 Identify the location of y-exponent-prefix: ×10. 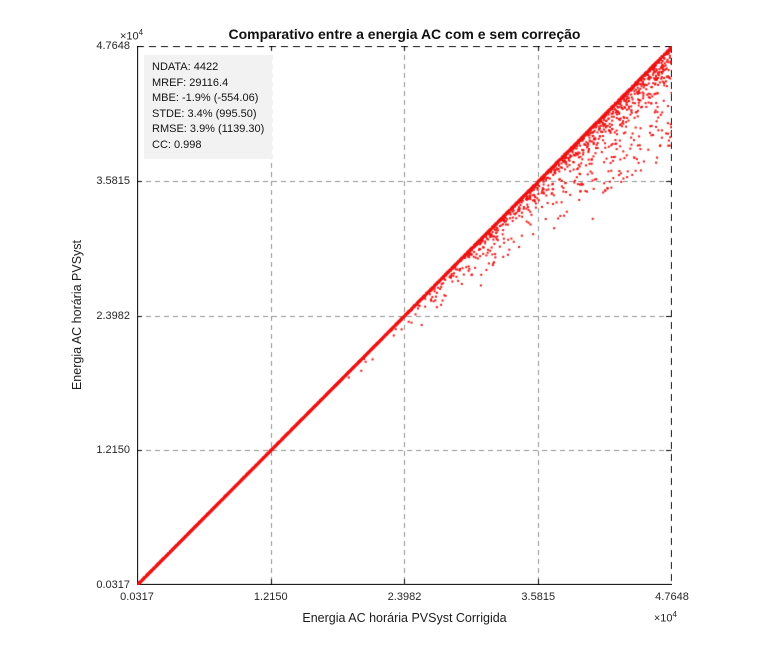
(129, 36).